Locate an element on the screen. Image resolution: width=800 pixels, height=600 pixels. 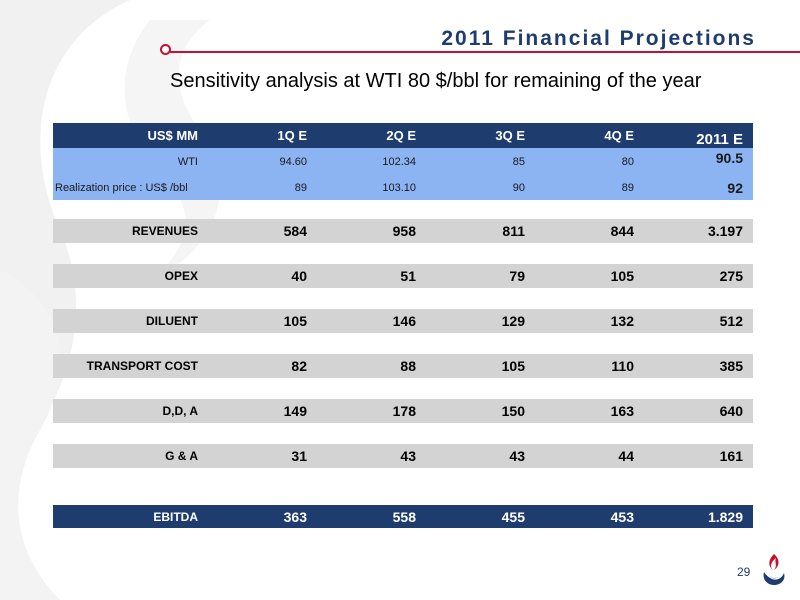
cell-value-total: 90.5 is located at coordinates (698, 162).